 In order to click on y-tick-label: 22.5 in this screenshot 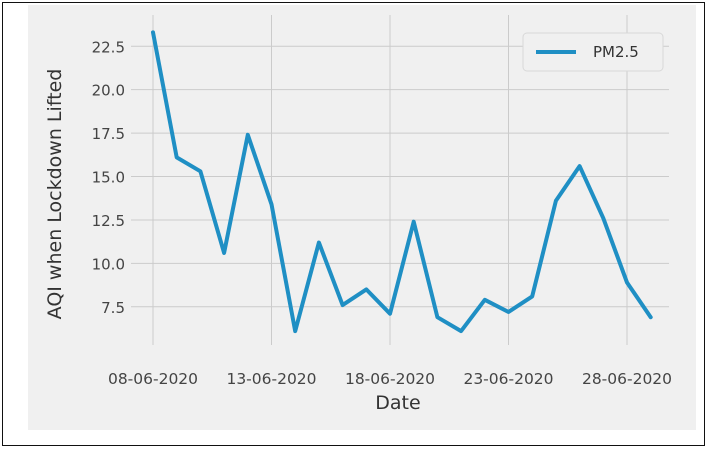, I will do `click(108, 47)`.